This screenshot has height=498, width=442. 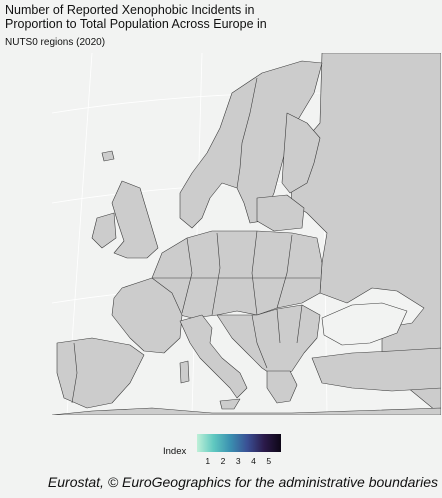 What do you see at coordinates (108, 156) in the screenshot?
I see `region-faroe` at bounding box center [108, 156].